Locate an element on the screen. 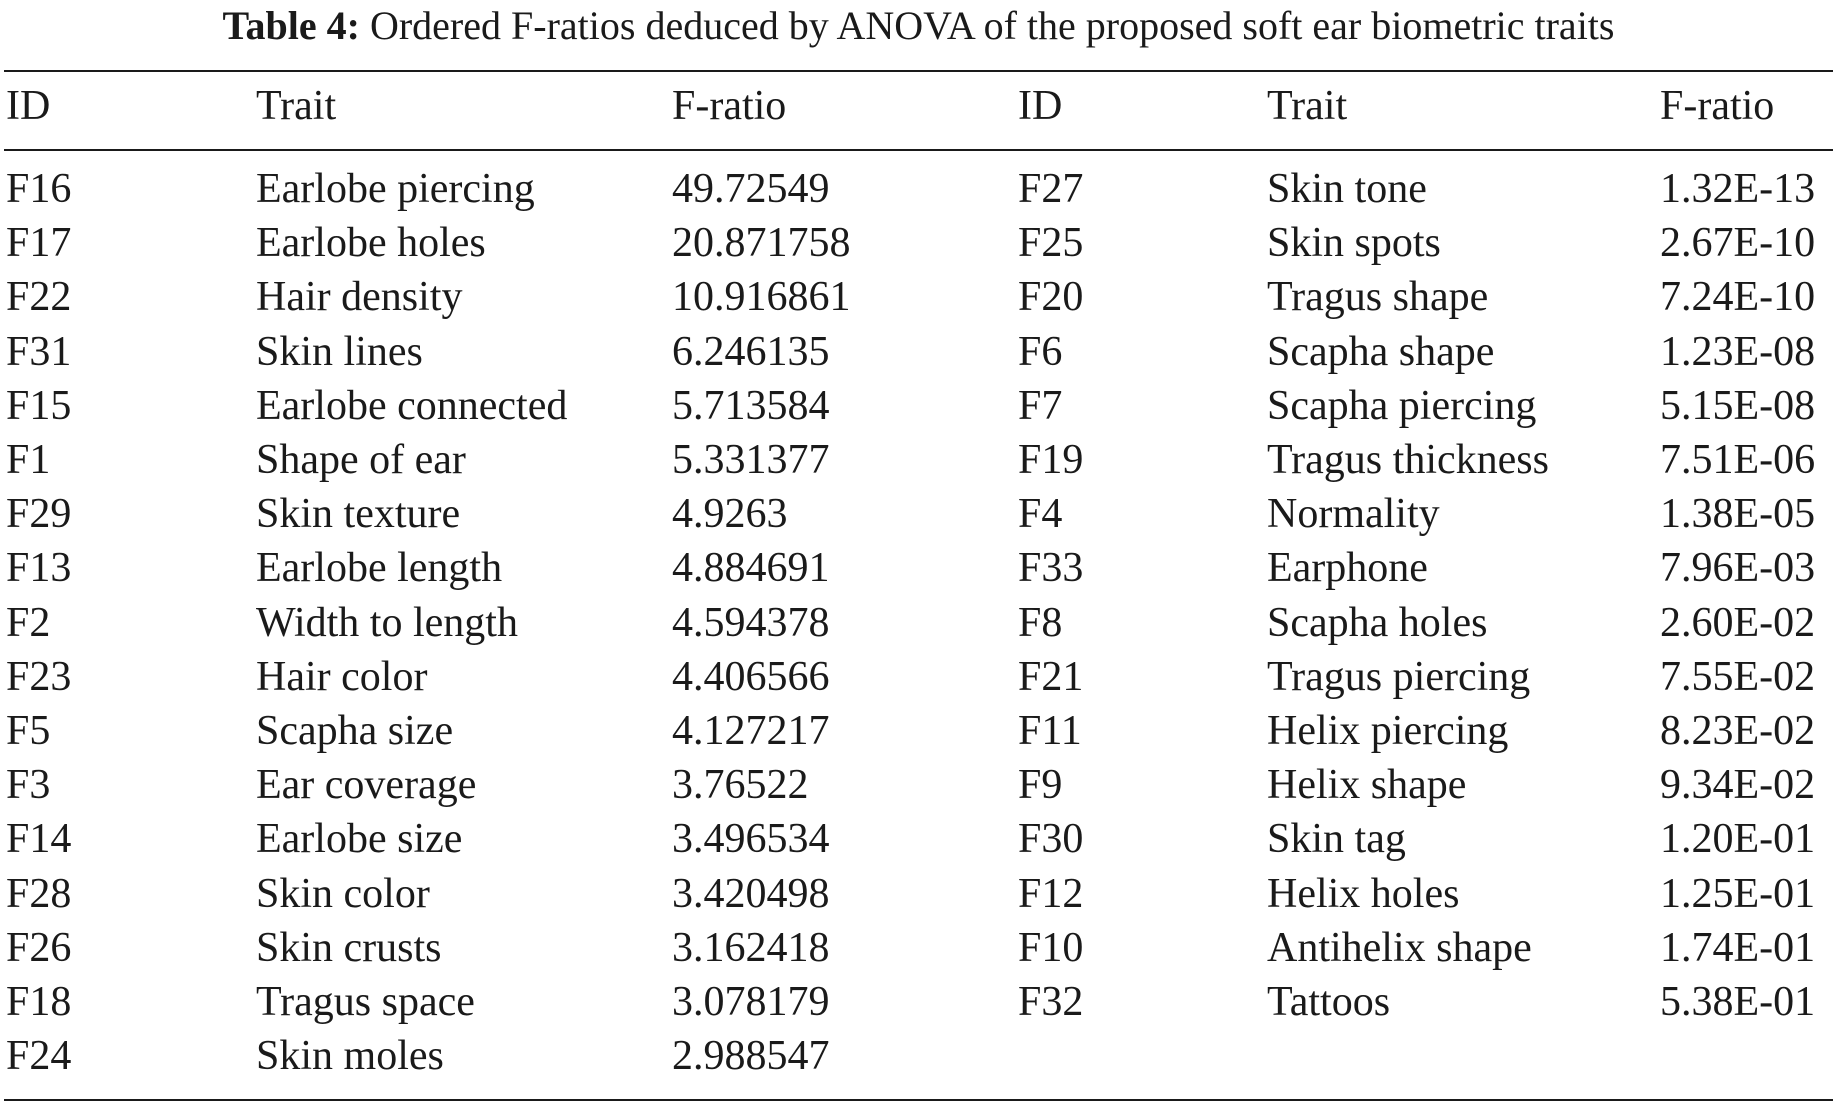 The height and width of the screenshot is (1104, 1837). left-id-cell: F17 is located at coordinates (39, 243).